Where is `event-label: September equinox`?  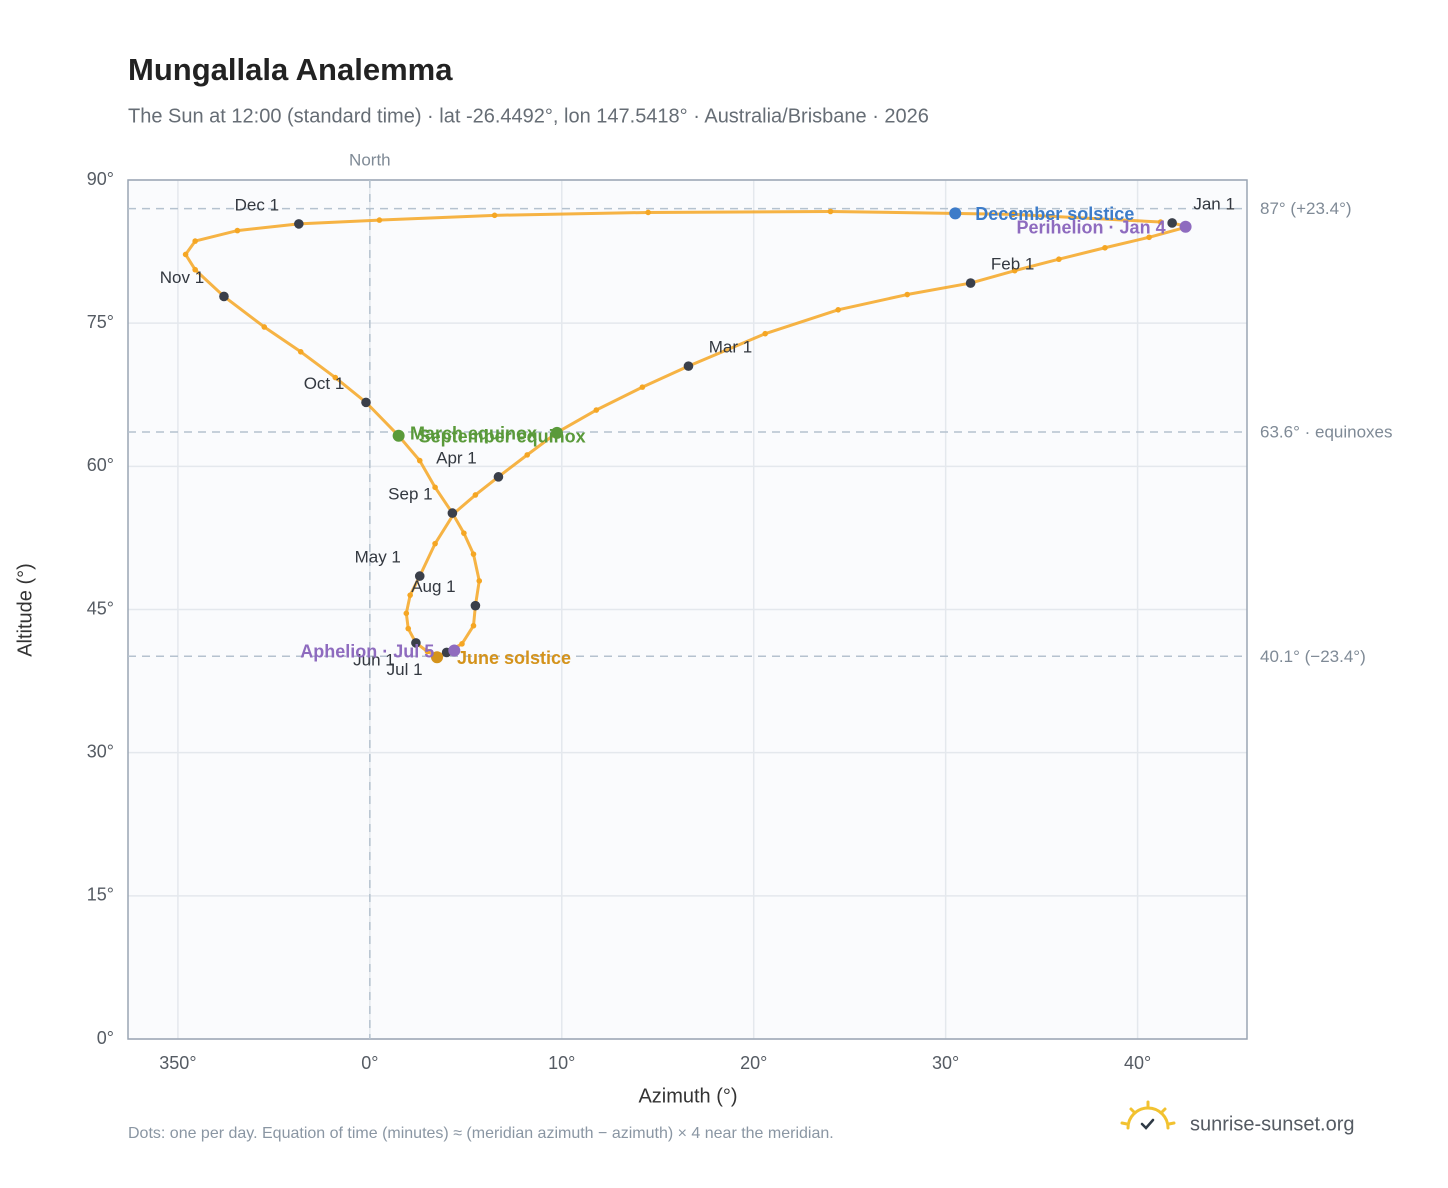 event-label: September equinox is located at coordinates (502, 437).